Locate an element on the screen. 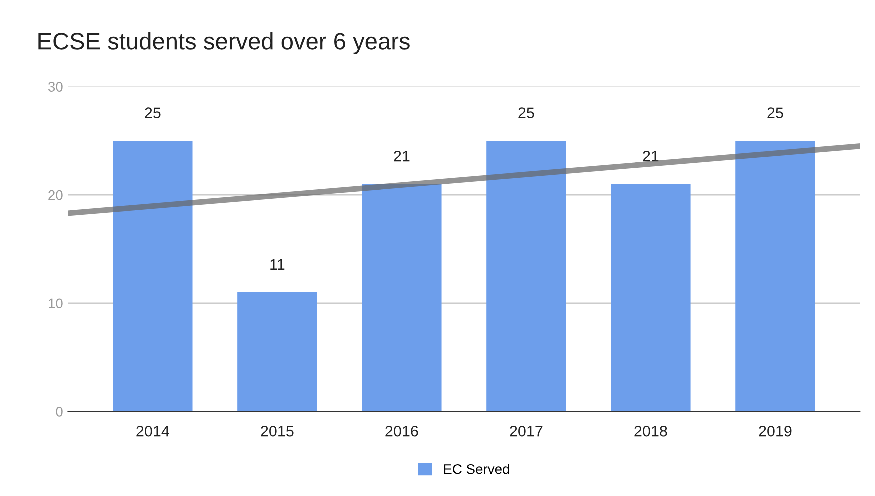 This screenshot has width=875, height=496. y-tick-label: 0 is located at coordinates (59, 412).